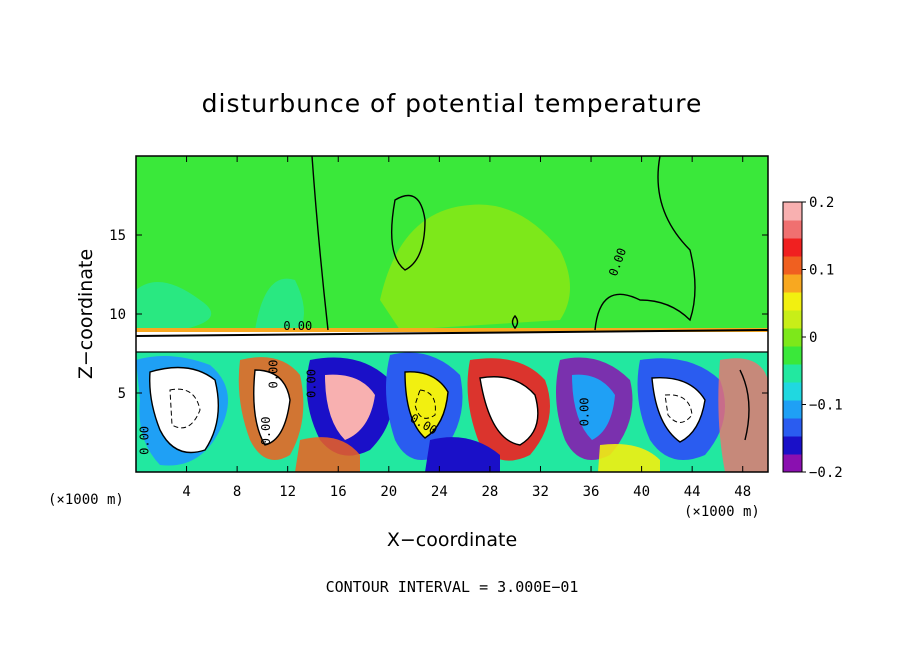  I want to click on x-tick-label: 12, so click(287, 492).